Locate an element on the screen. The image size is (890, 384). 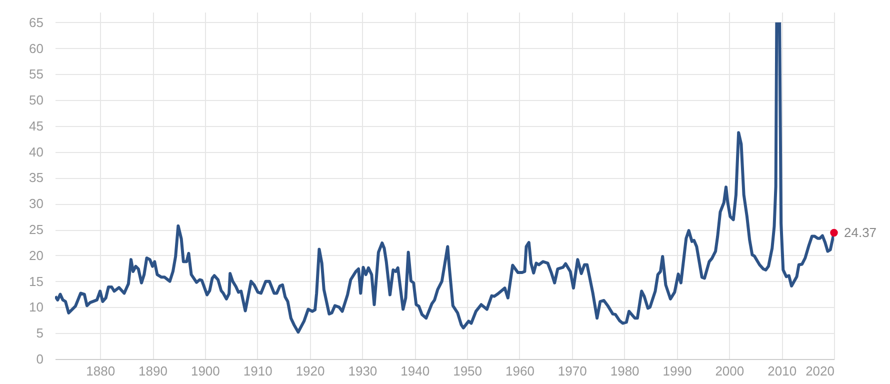
annotation: 24.37 is located at coordinates (860, 232).